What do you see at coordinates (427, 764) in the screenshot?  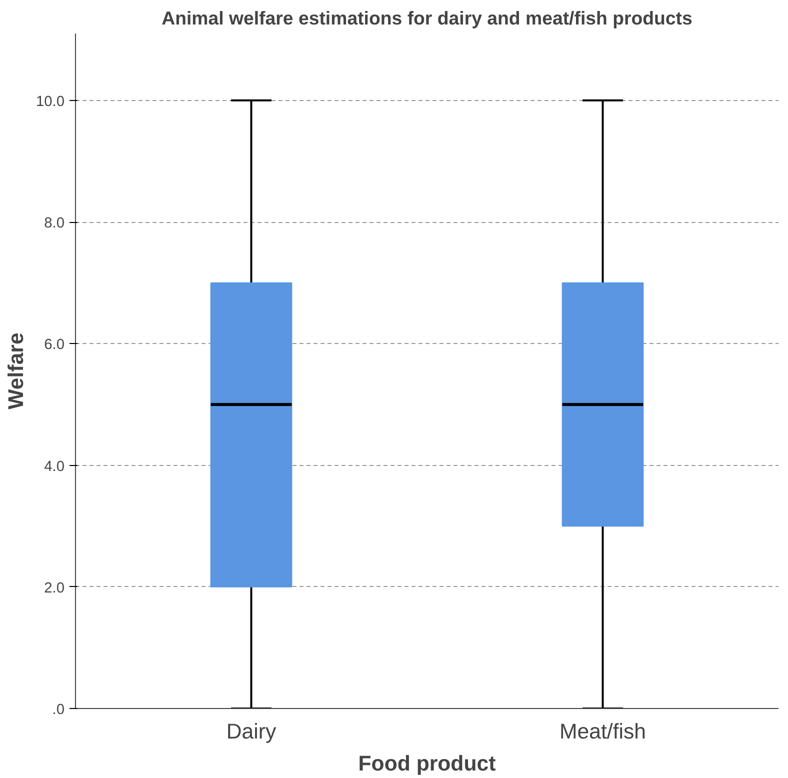 I see `x-axis-title: Food product` at bounding box center [427, 764].